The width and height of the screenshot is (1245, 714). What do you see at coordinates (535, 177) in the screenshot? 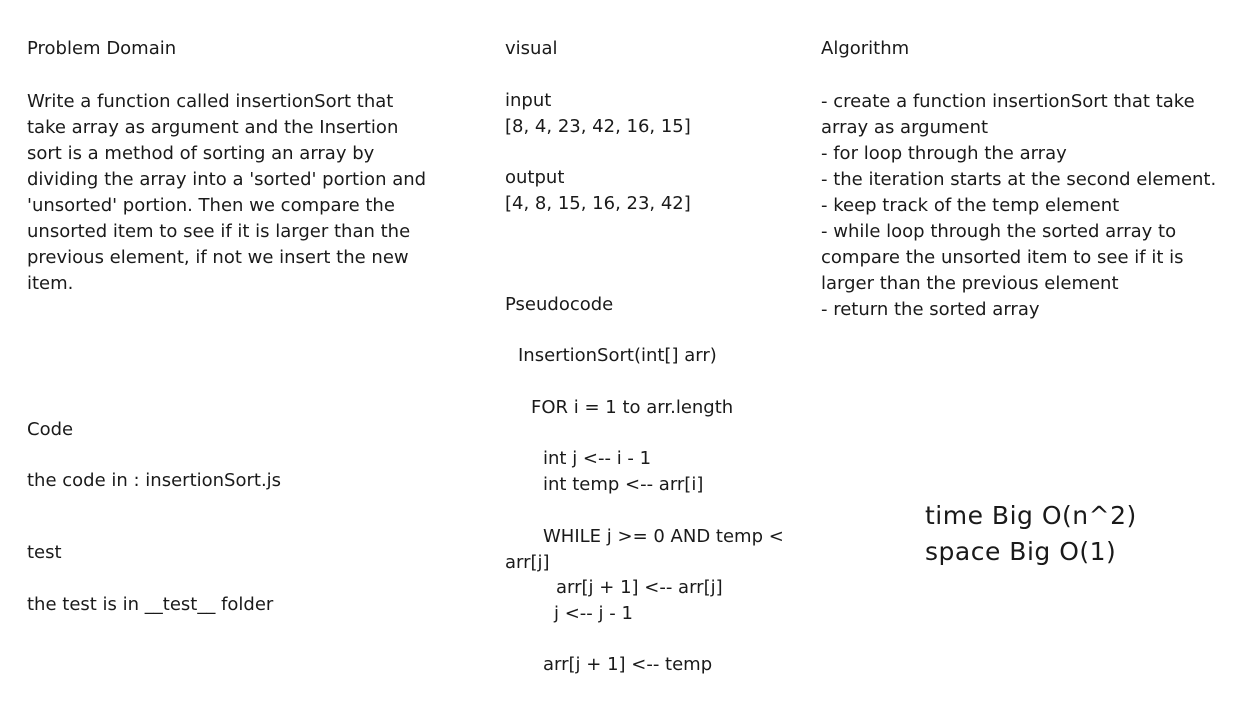
I see `output-label: output` at bounding box center [535, 177].